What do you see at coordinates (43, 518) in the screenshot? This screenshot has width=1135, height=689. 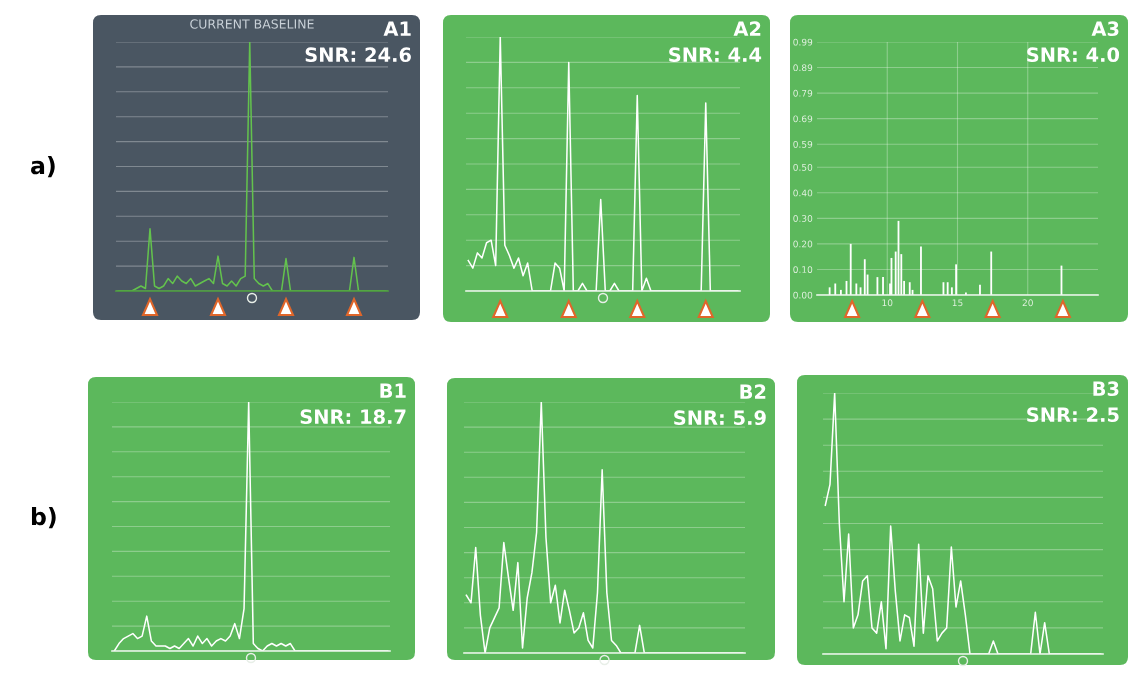 I see `text: b)` at bounding box center [43, 518].